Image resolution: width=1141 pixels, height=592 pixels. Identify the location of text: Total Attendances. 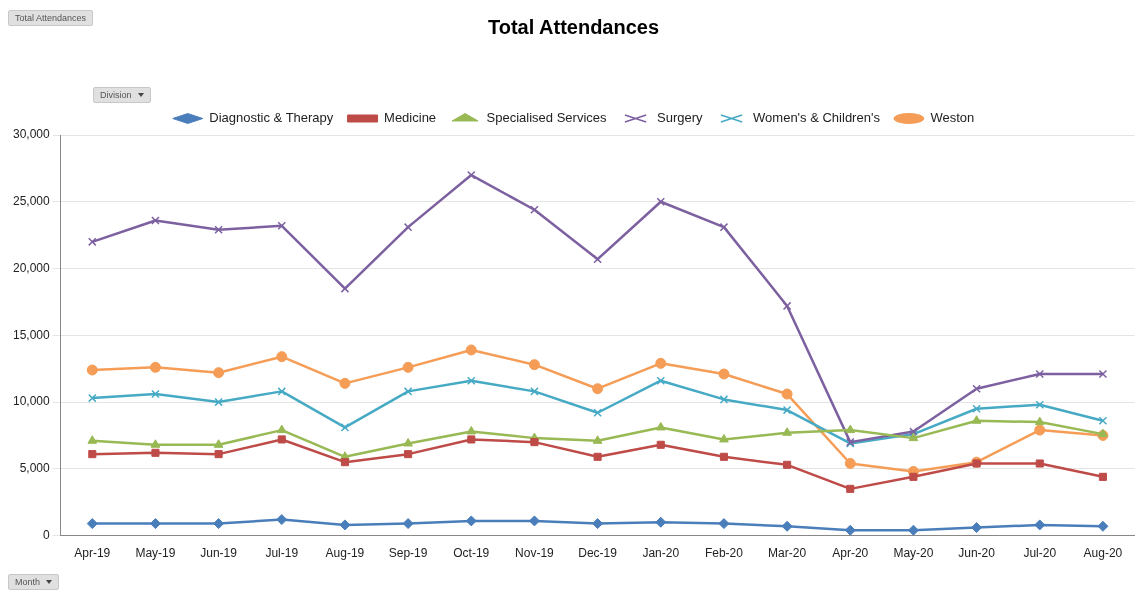
(51, 18).